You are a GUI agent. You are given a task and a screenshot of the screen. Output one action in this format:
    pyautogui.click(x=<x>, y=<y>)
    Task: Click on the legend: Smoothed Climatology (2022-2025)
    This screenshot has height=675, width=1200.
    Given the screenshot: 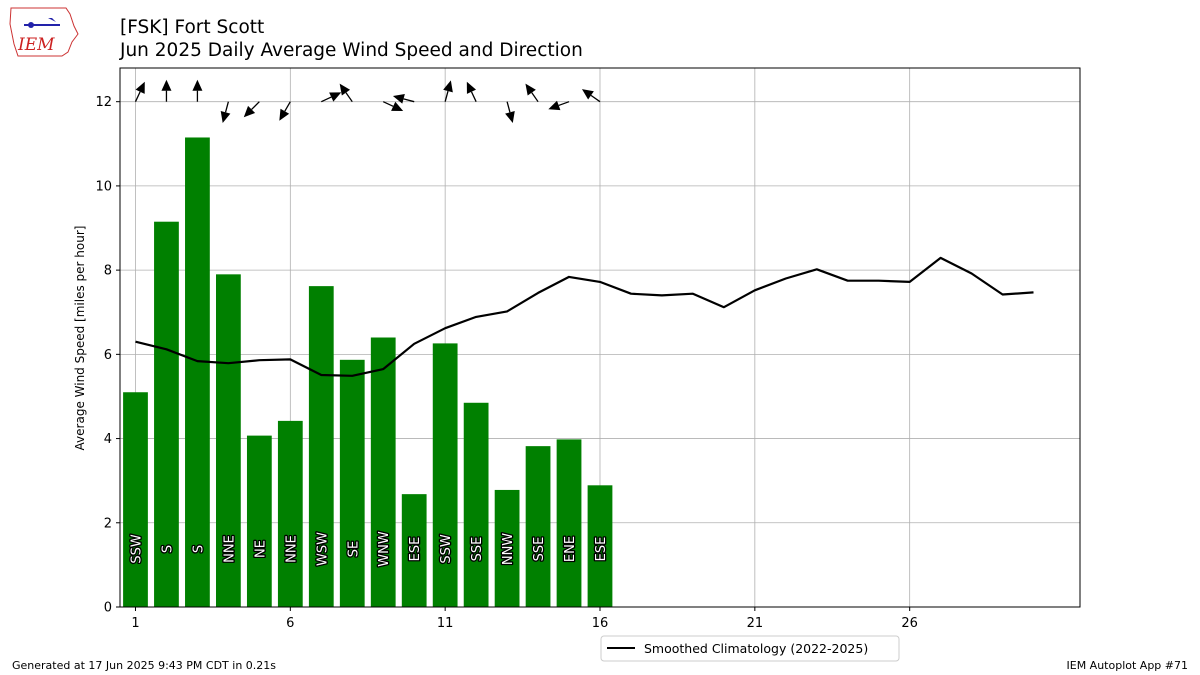 What is the action you would take?
    pyautogui.click(x=750, y=648)
    